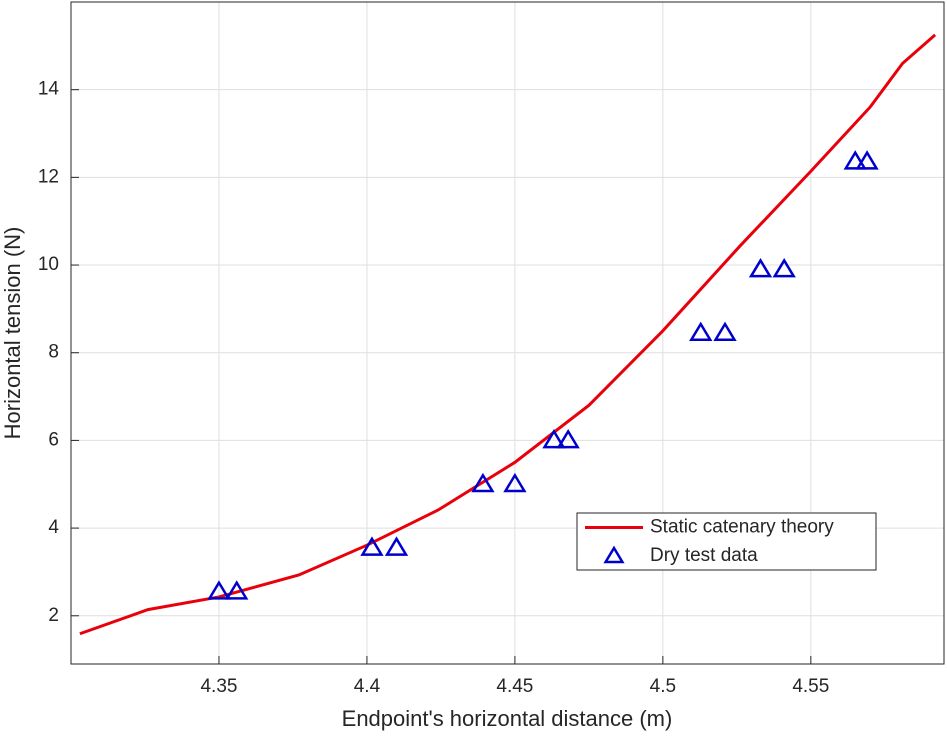 This screenshot has height=743, width=947. Describe the element at coordinates (514, 686) in the screenshot. I see `x-tick-label: 4.45` at that location.